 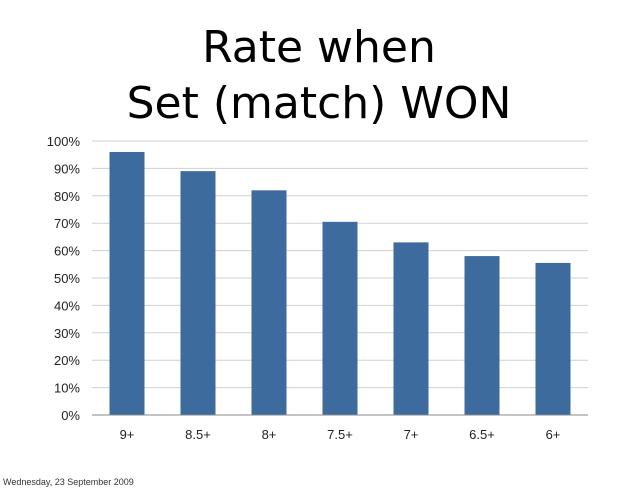 What do you see at coordinates (67, 278) in the screenshot?
I see `y-tick-label: 50%` at bounding box center [67, 278].